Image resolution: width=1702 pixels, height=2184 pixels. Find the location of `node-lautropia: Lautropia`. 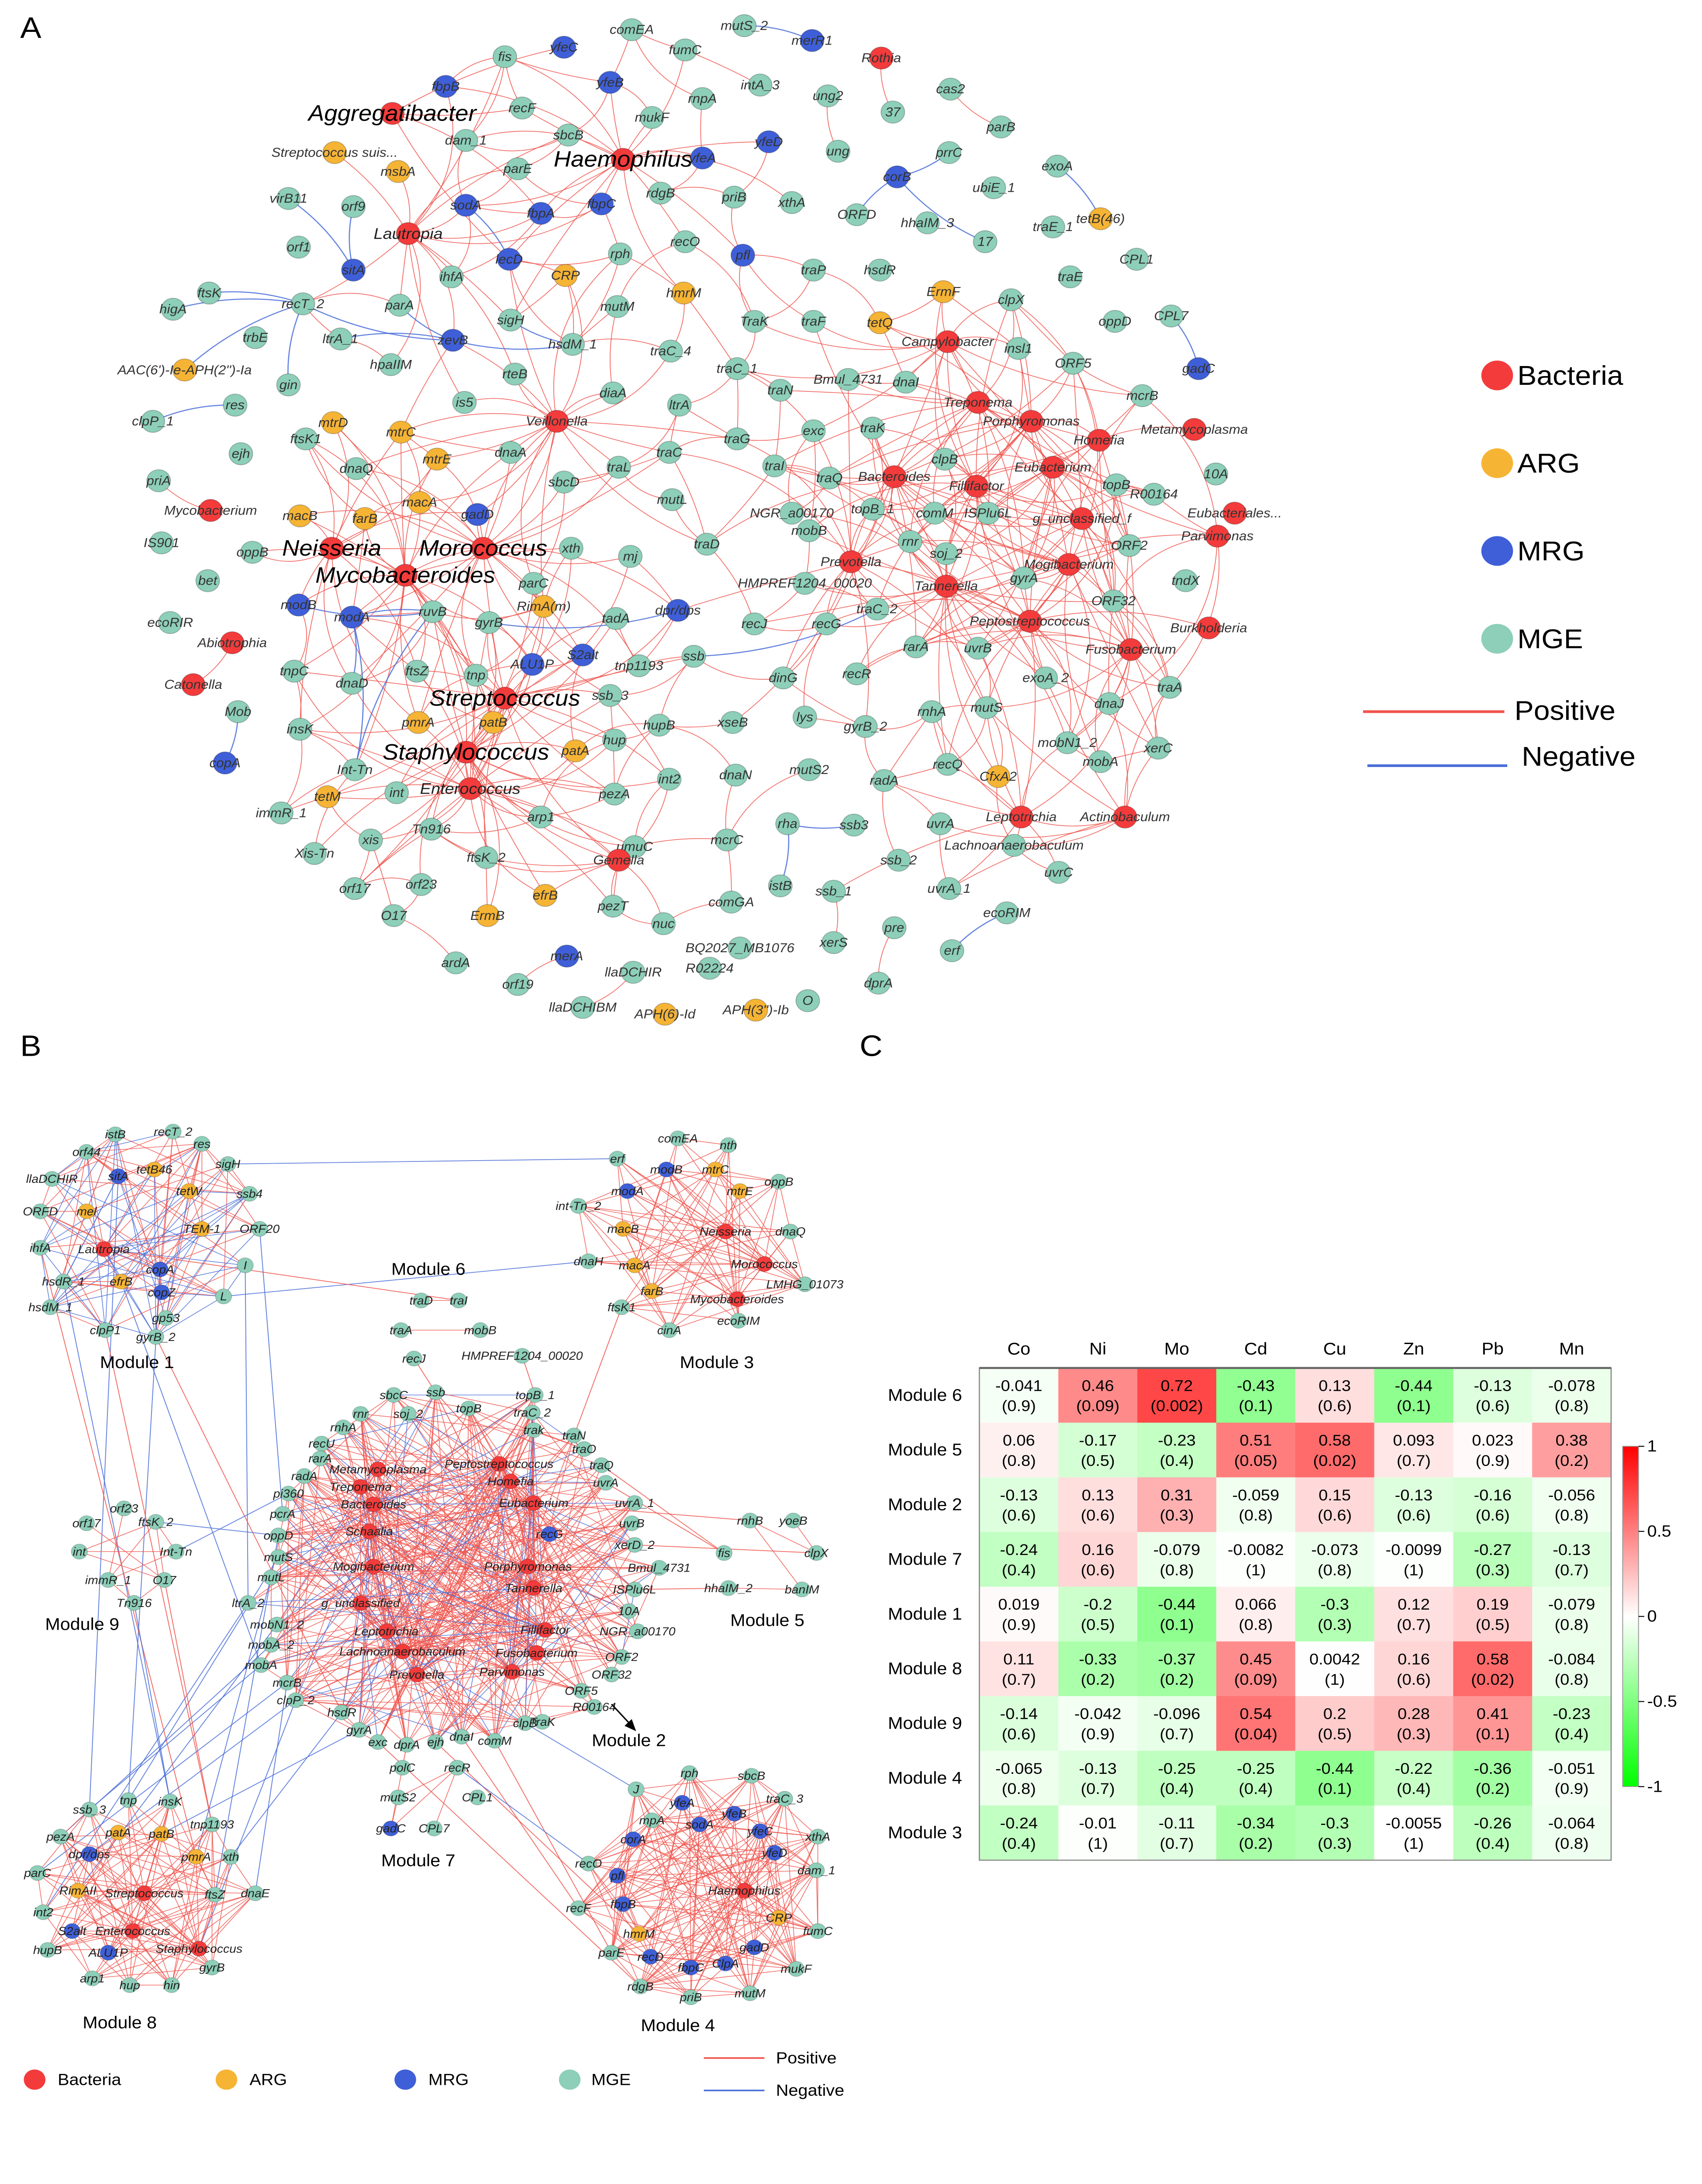

node-lautropia: Lautropia is located at coordinates (104, 1249).